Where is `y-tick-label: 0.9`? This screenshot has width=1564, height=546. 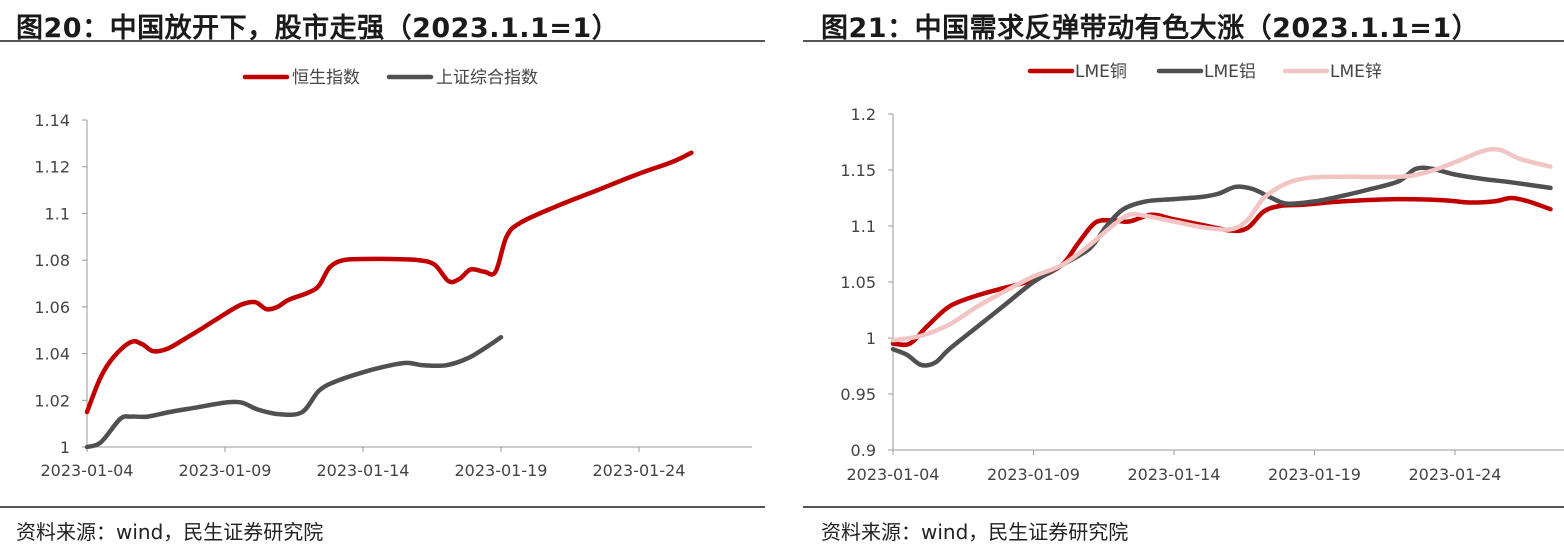 y-tick-label: 0.9 is located at coordinates (863, 450).